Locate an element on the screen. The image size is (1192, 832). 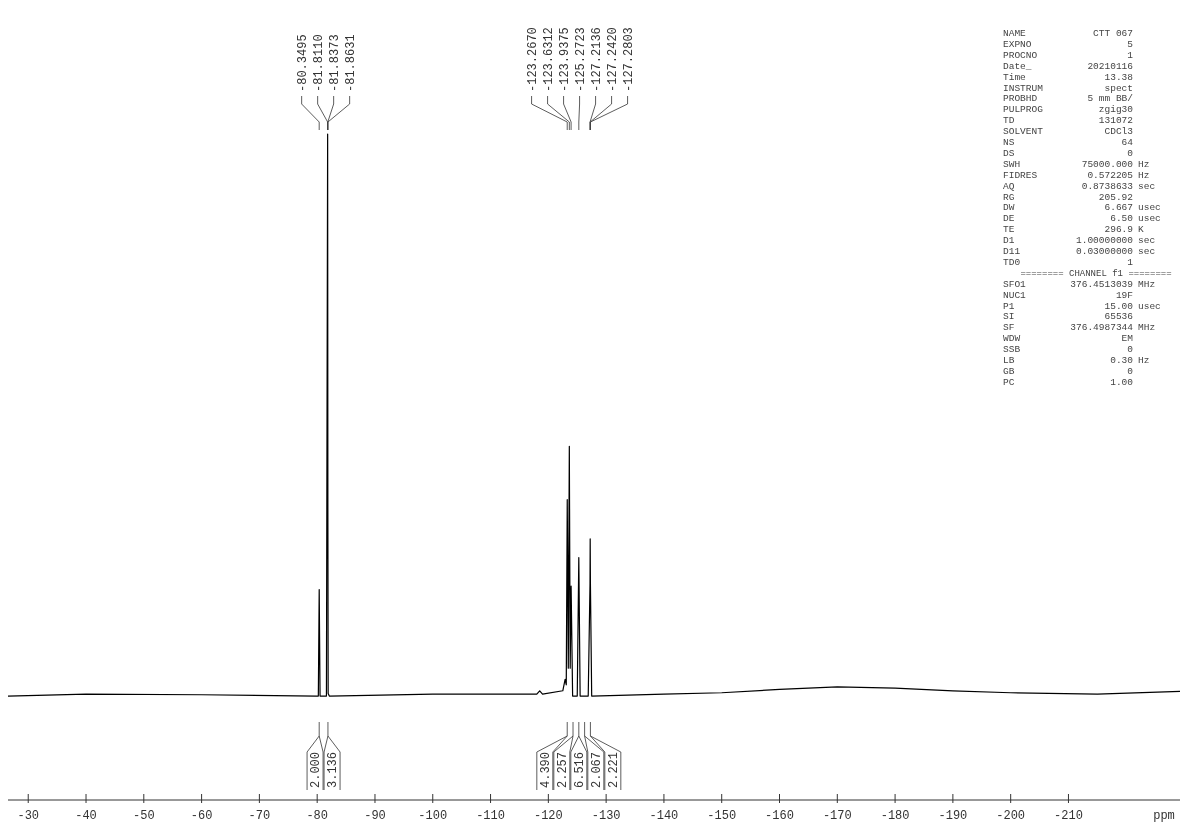
annotation: 4.390 is located at coordinates (545, 769).